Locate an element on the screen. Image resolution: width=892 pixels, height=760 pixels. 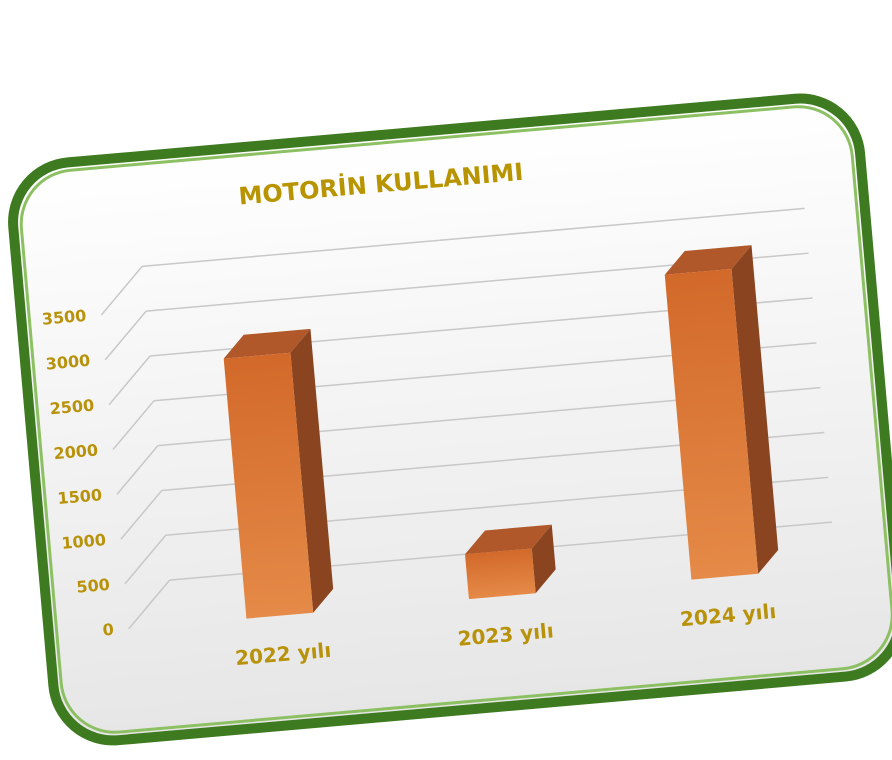
y-tick-label: 500 is located at coordinates (93, 586).